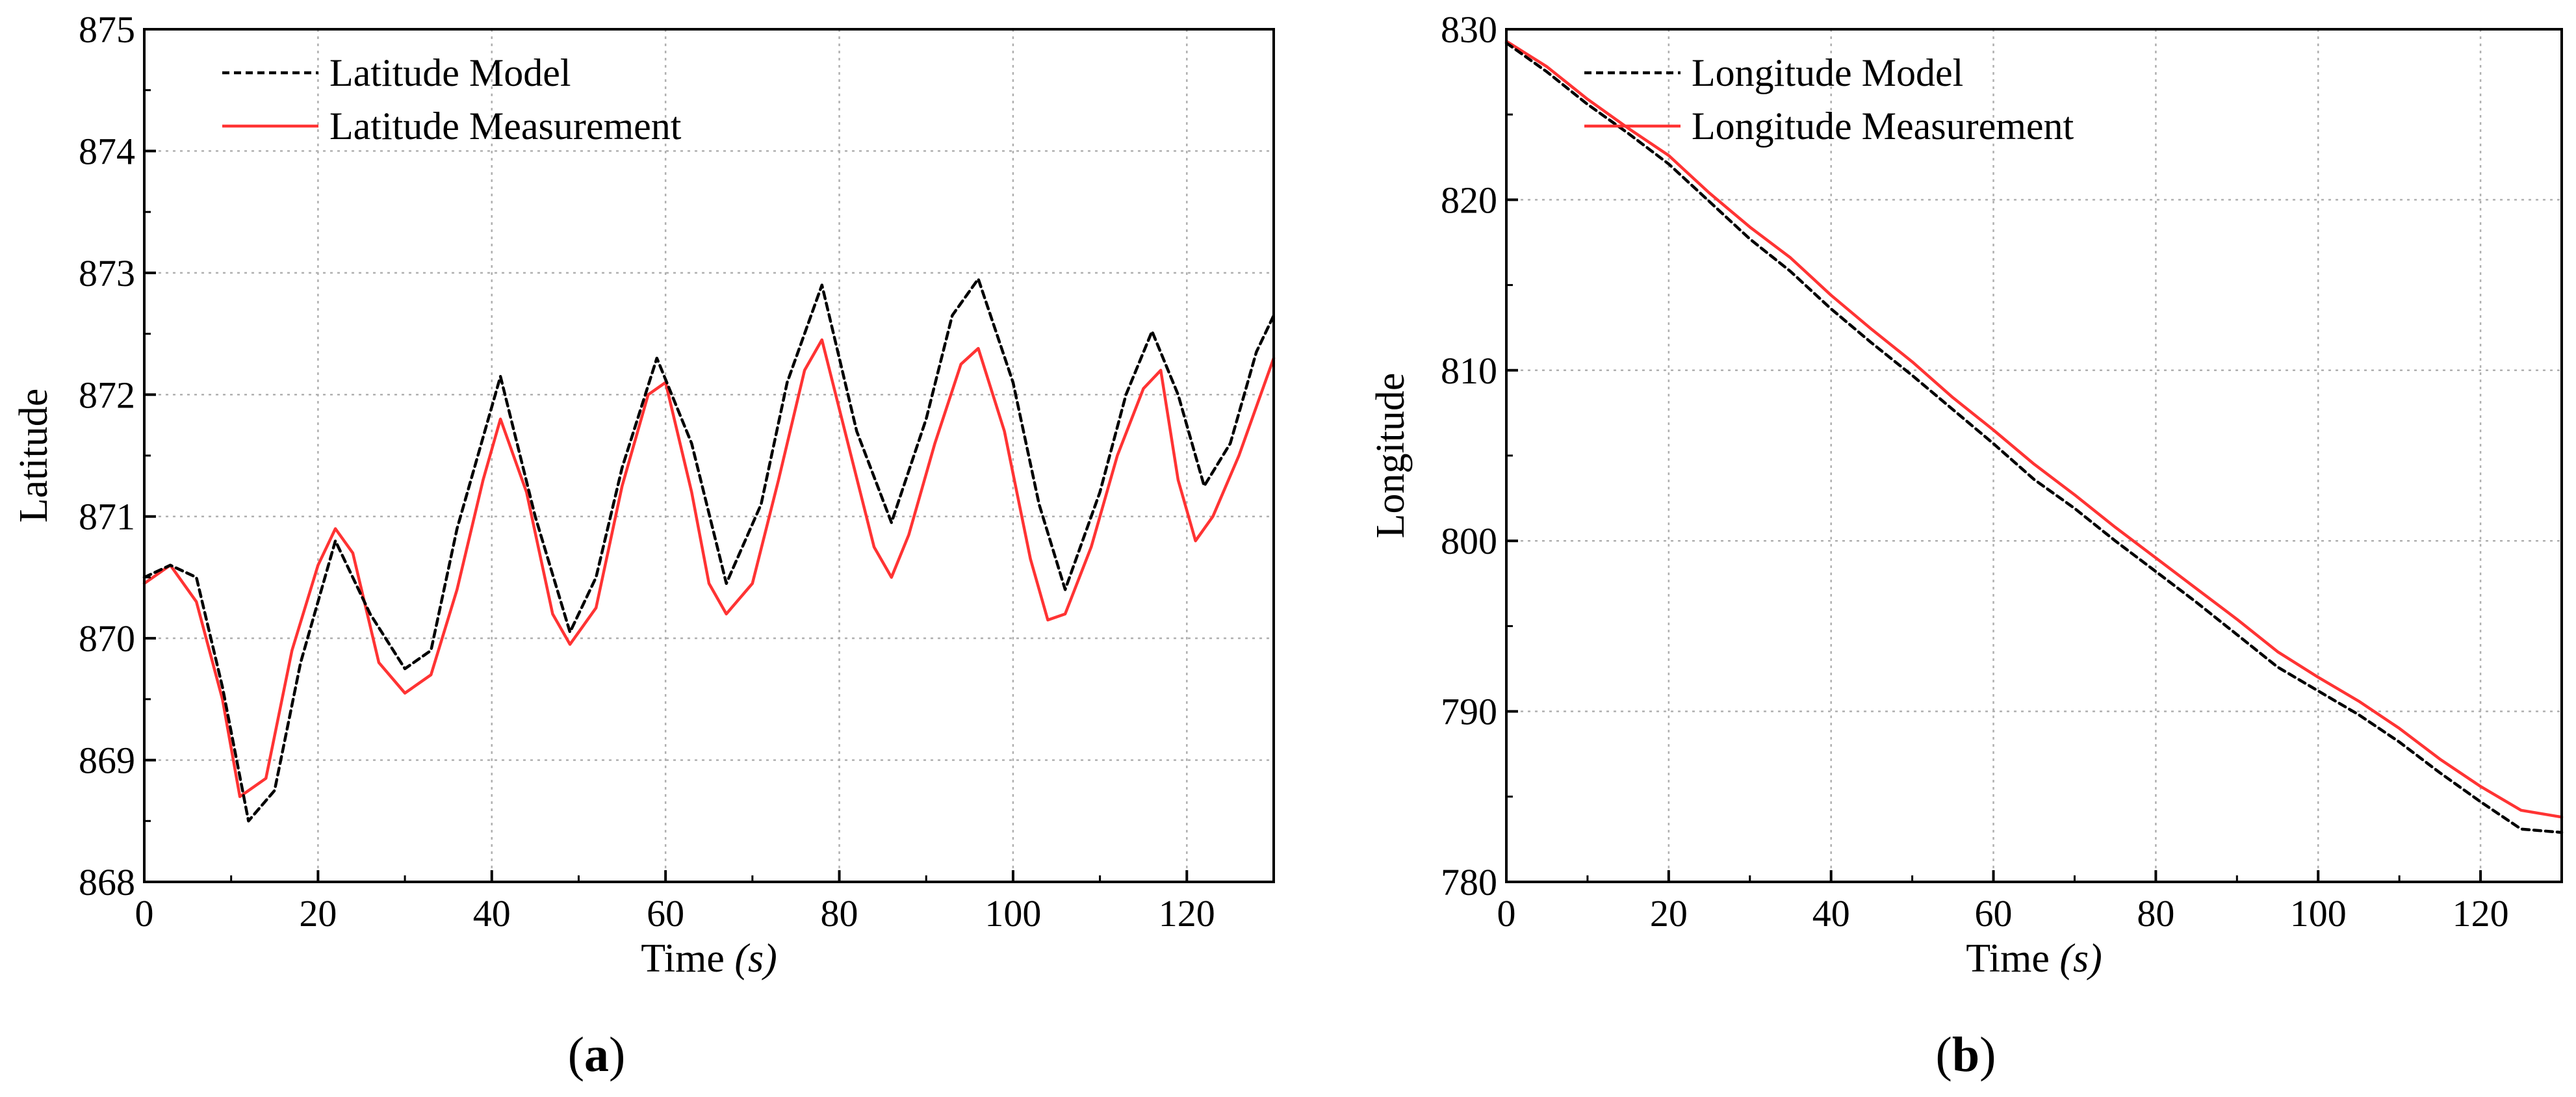  What do you see at coordinates (1831, 913) in the screenshot?
I see `longitude-x-tick-label: 40` at bounding box center [1831, 913].